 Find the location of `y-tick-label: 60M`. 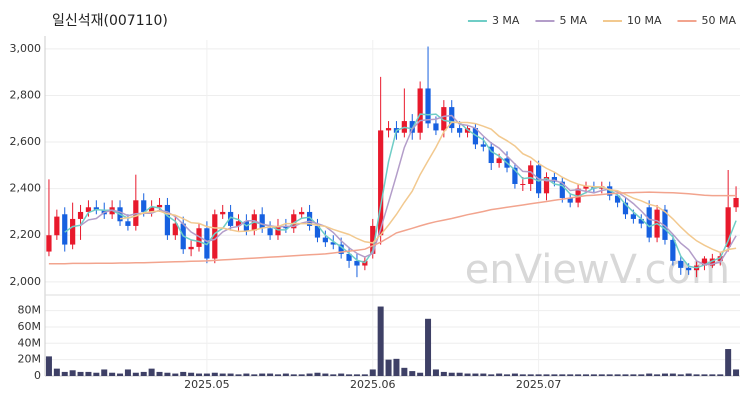

y-tick-label: 60M is located at coordinates (30, 326).